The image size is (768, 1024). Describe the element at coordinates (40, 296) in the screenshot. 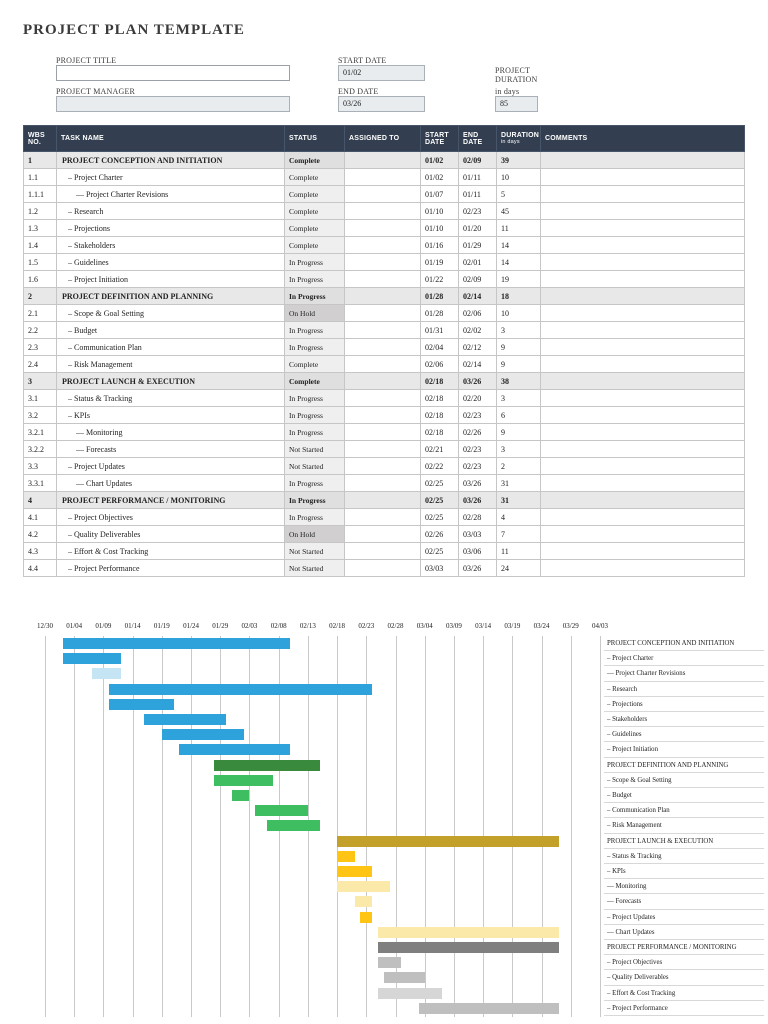

I see `cell-wbs: 2` at that location.